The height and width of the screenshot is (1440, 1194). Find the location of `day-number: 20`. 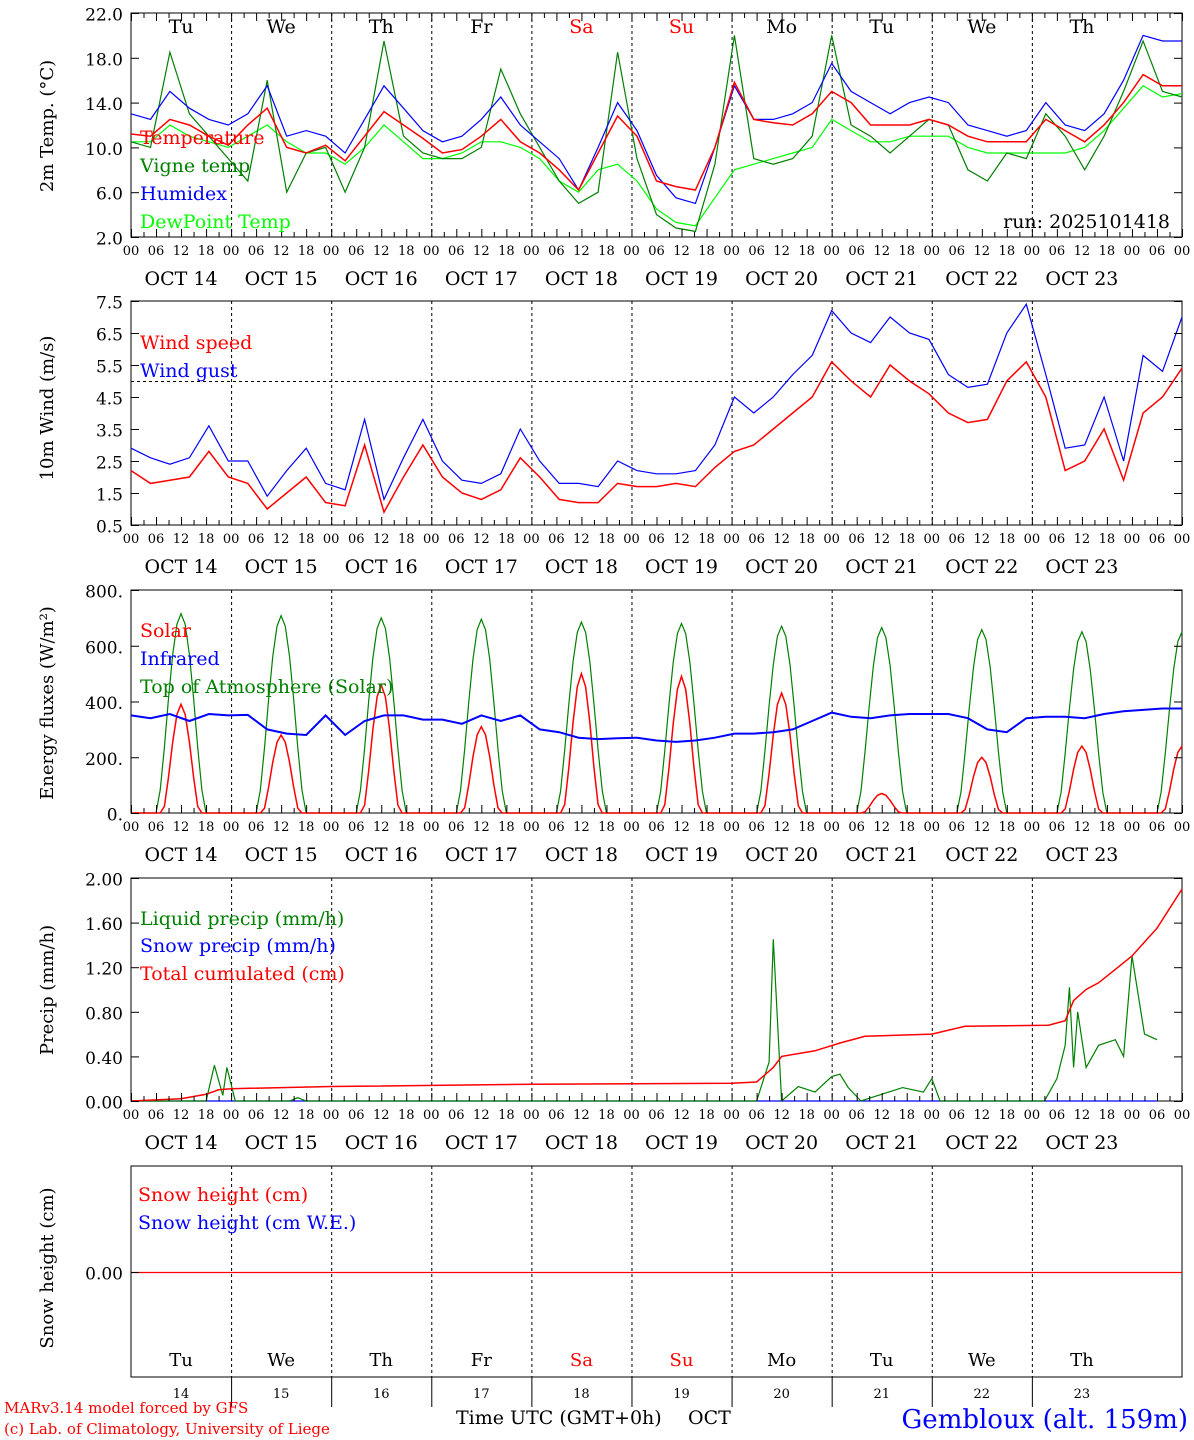

day-number: 20 is located at coordinates (781, 1394).